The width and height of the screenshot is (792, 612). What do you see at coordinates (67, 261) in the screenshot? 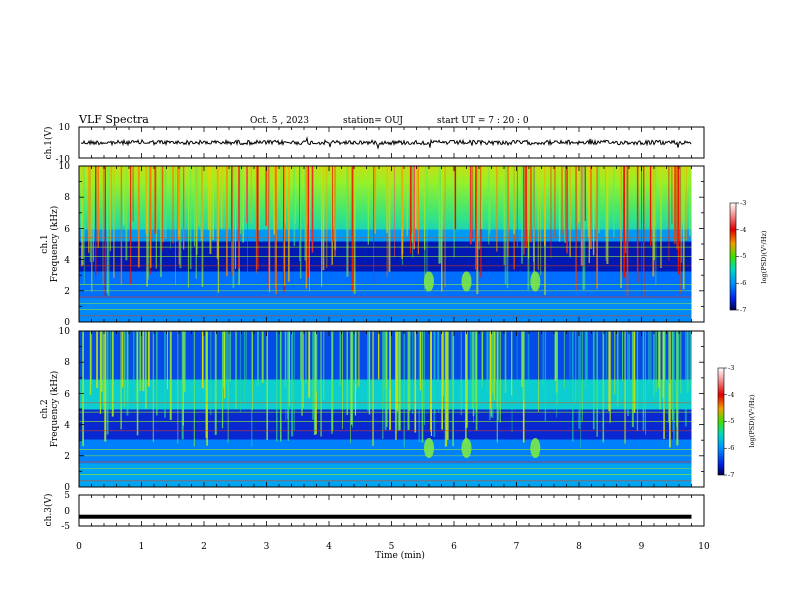
I see `ch1-ytick-4: 4` at bounding box center [67, 261].